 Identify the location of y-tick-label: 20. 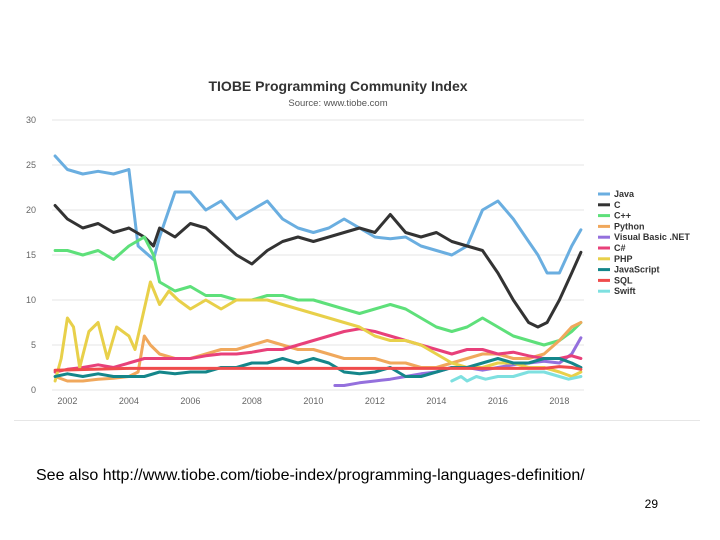
(31, 210).